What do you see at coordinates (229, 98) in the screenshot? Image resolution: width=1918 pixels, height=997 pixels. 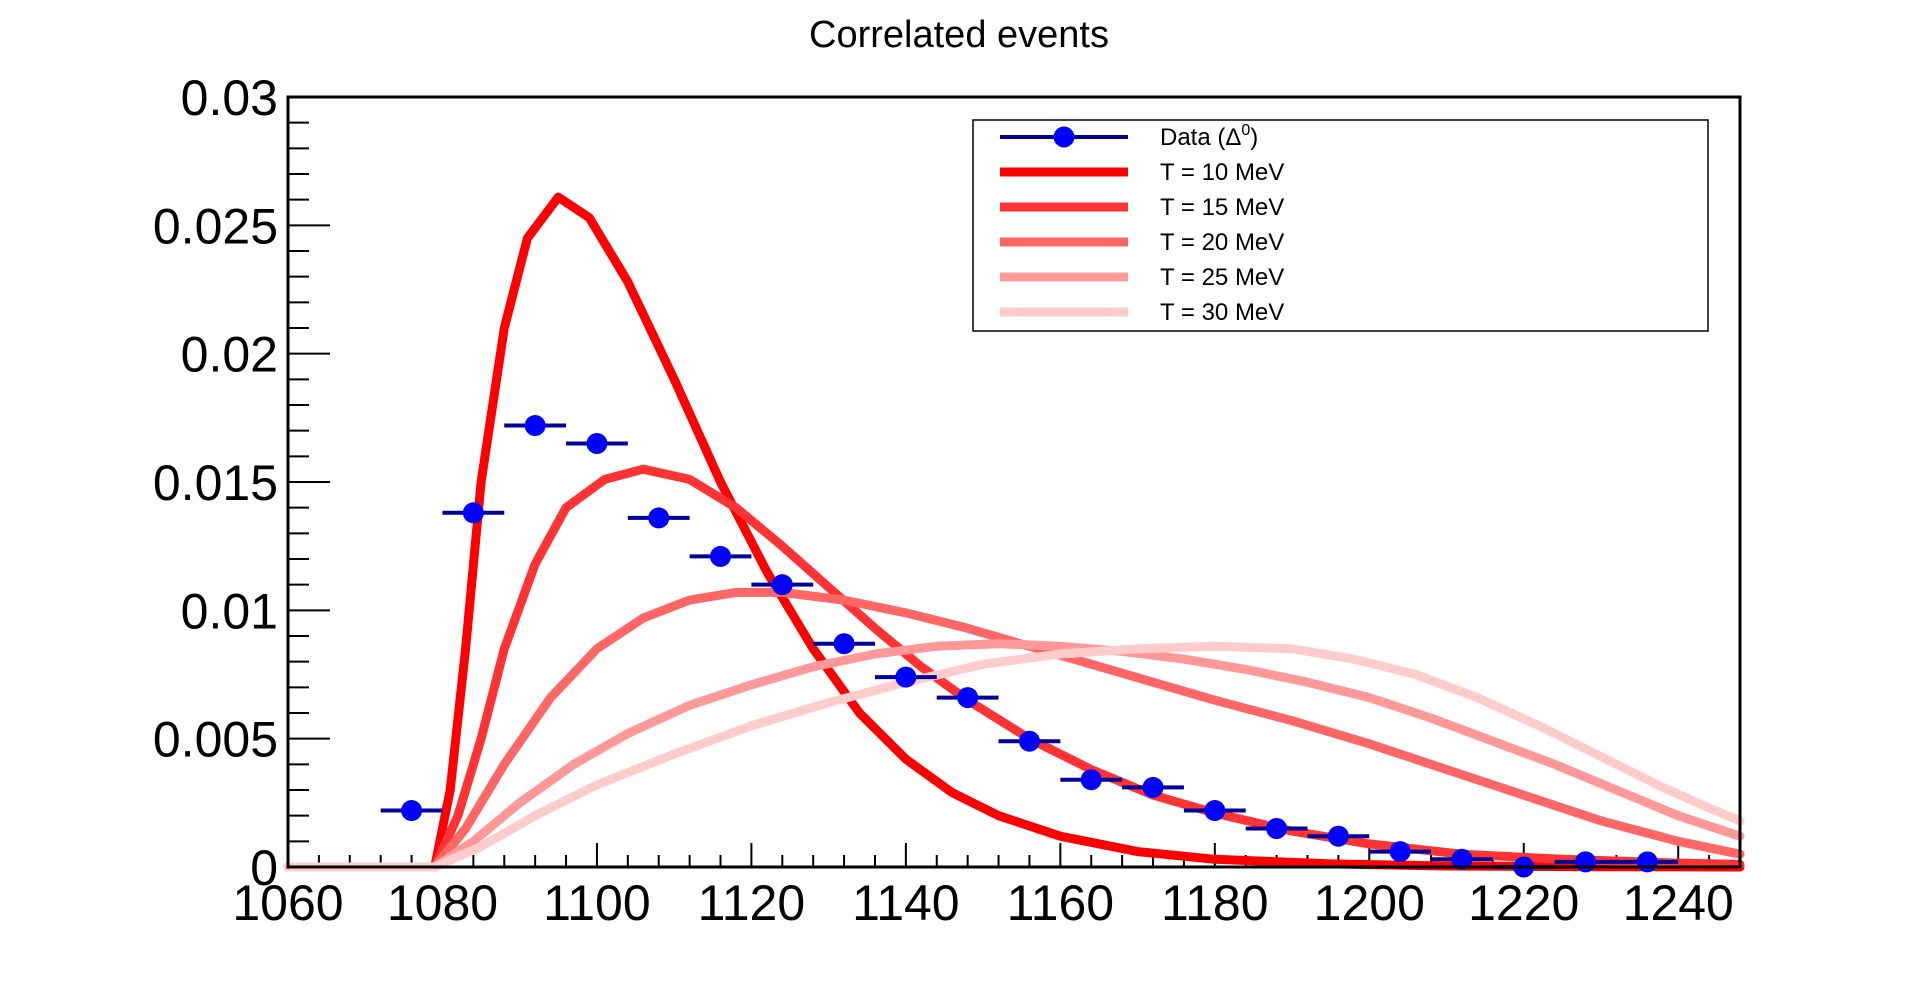 I see `y-tick-label: 0.03` at bounding box center [229, 98].